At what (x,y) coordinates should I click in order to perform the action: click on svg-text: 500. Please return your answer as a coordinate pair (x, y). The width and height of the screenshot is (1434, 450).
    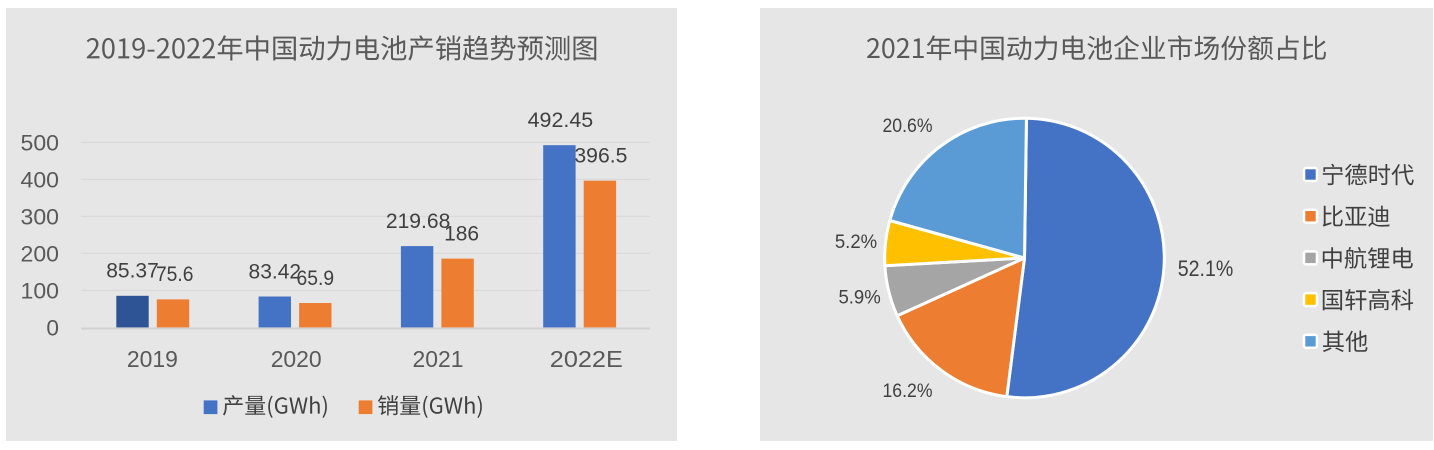
    Looking at the image, I should click on (40, 143).